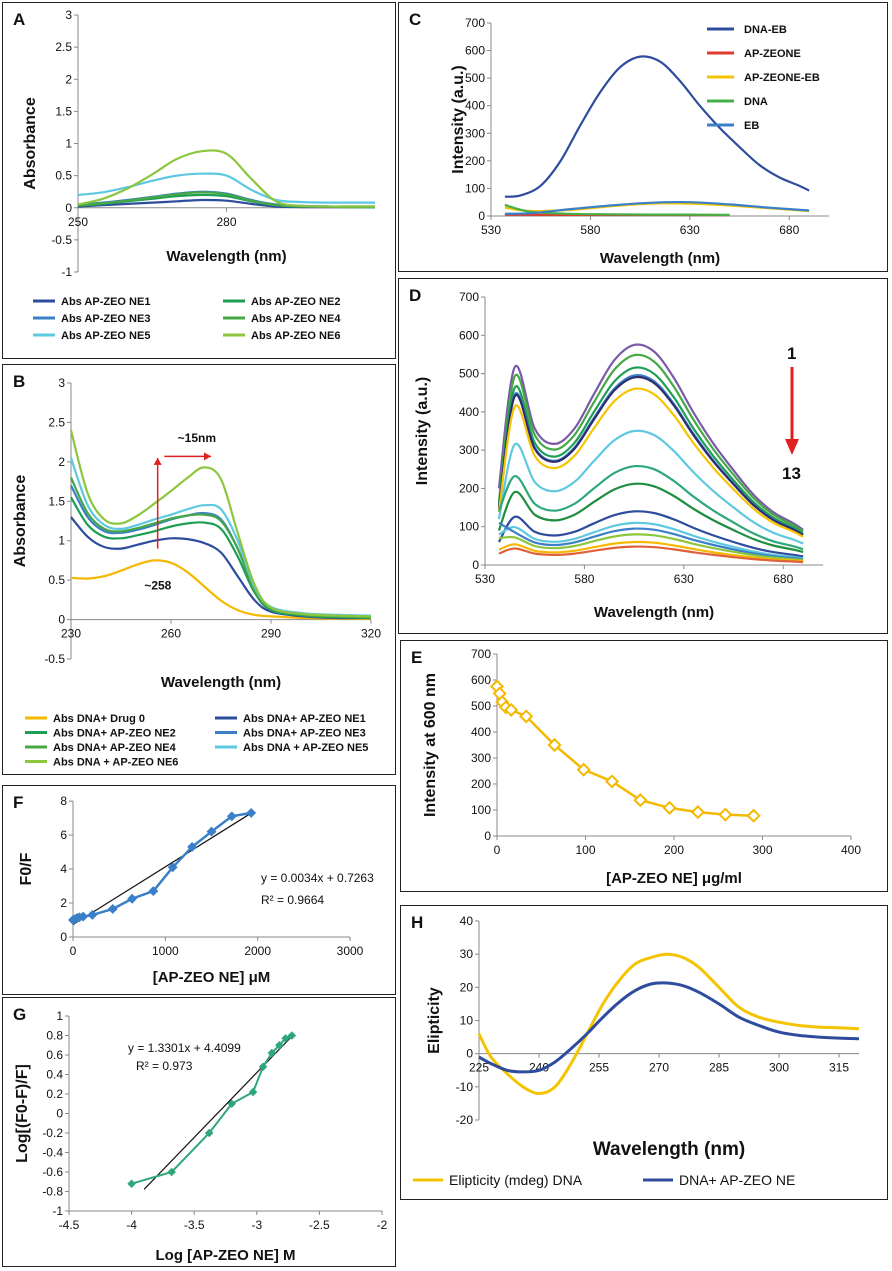 Image resolution: width=892 pixels, height=1271 pixels. What do you see at coordinates (105, 336) in the screenshot?
I see `legend-entry: Abs AP-ZEO NE5` at bounding box center [105, 336].